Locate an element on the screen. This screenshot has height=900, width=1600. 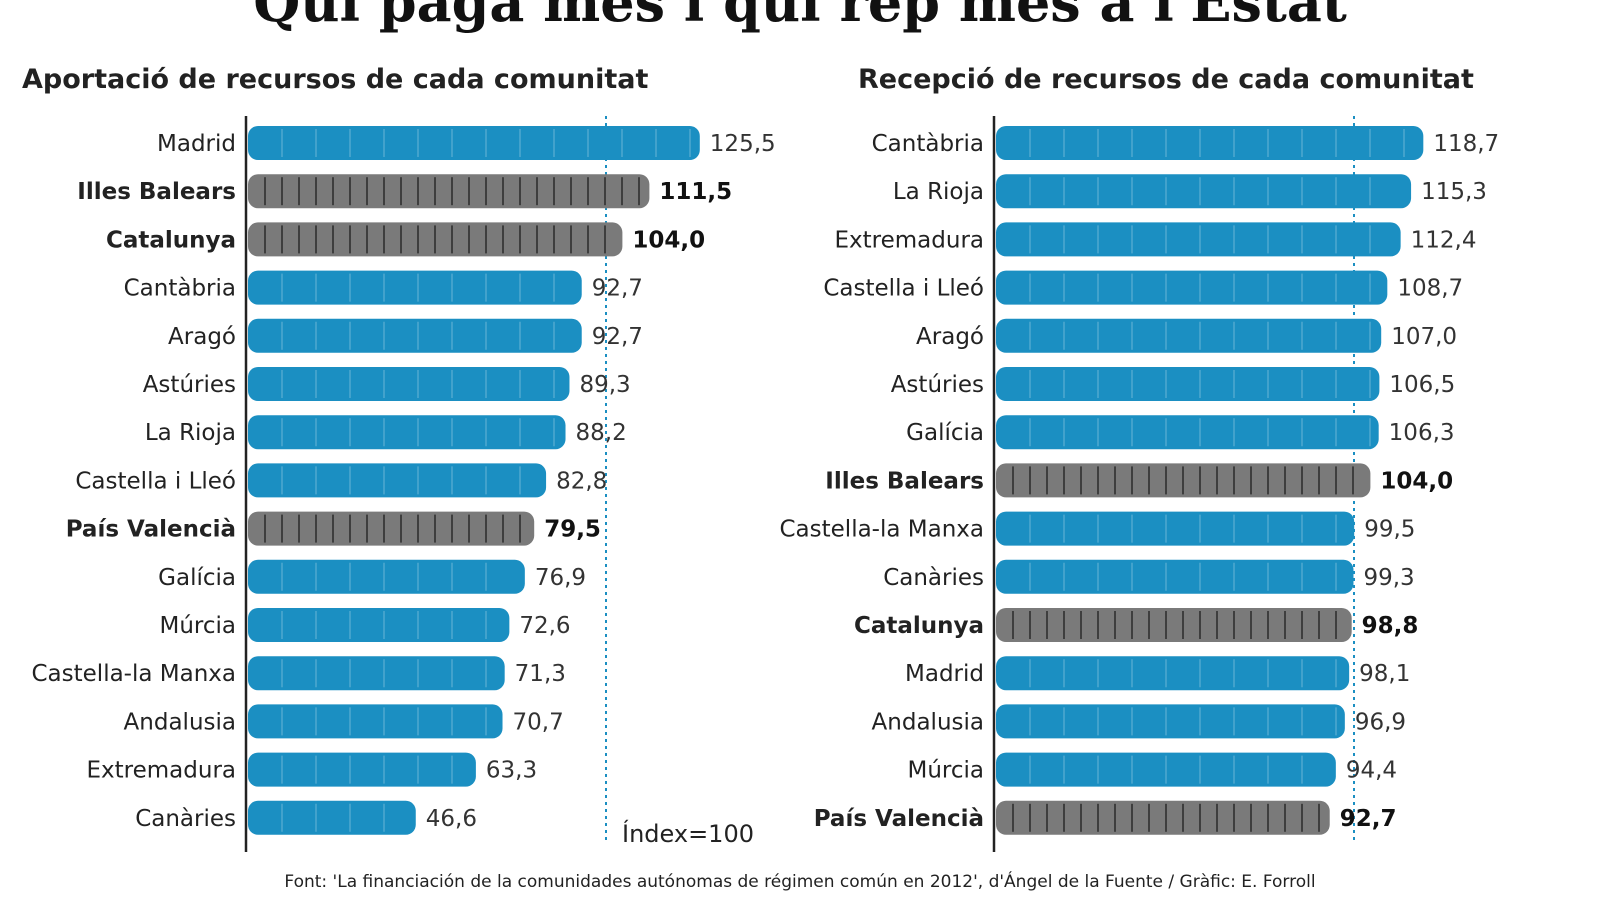
value-label-right-5: 107,0 is located at coordinates (1424, 337).